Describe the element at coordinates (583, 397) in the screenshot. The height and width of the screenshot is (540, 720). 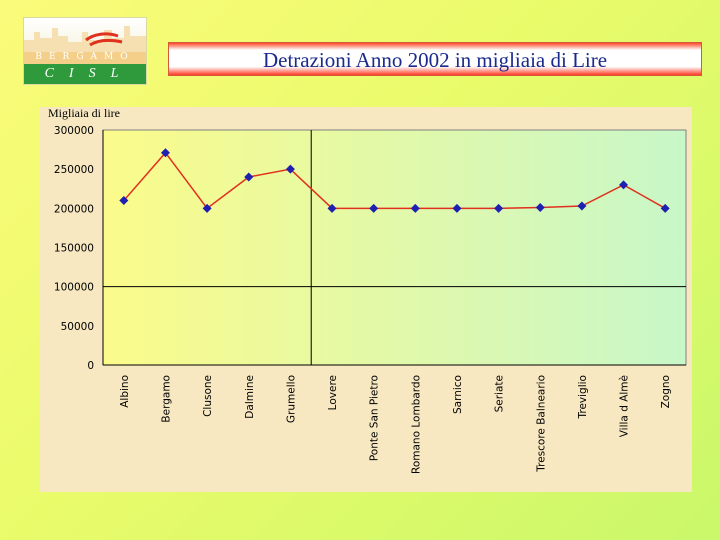
I see `x-tick-label: Treviglio` at that location.